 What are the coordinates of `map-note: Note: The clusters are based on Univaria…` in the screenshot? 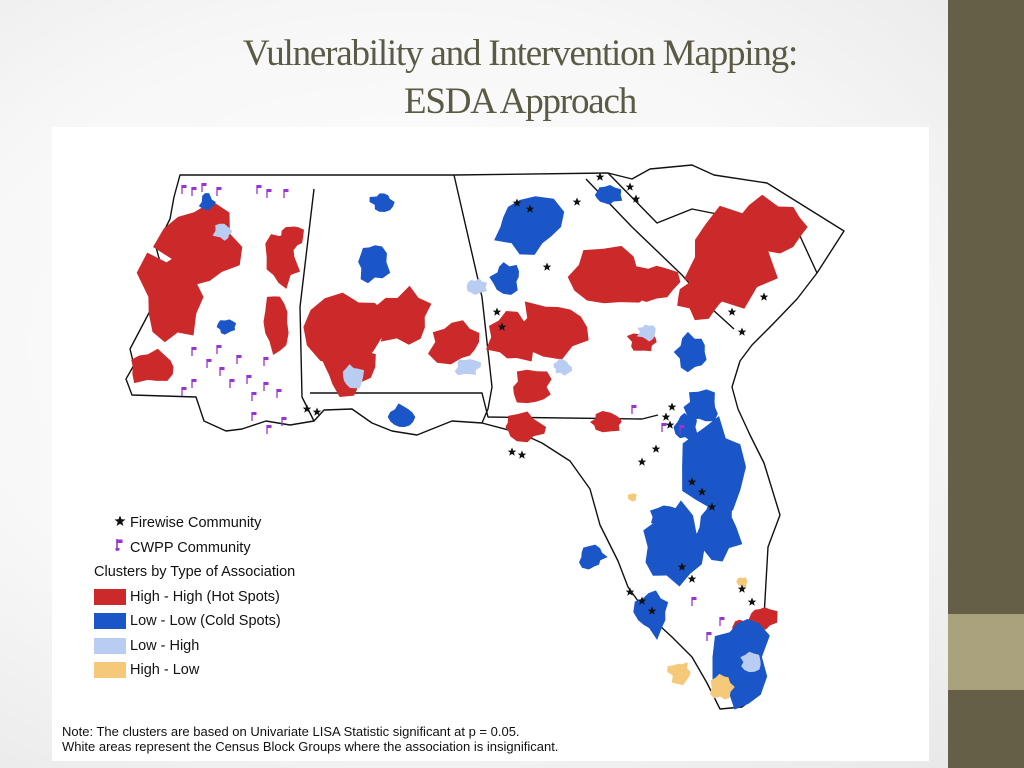 It's located at (310, 739).